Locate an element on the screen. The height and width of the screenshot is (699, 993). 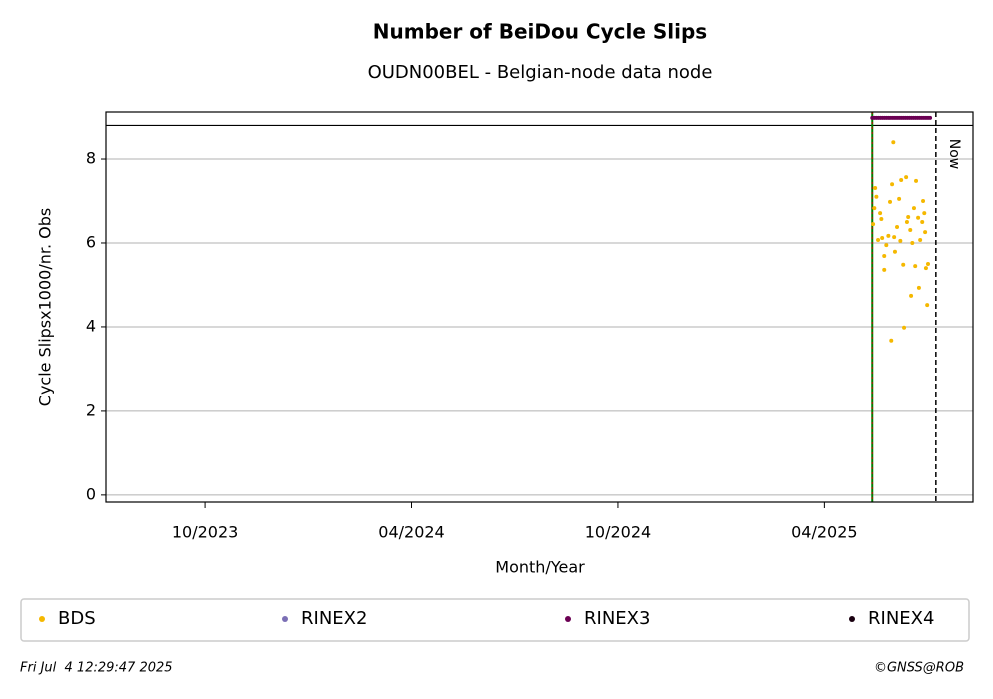
y-tick-label: 0 is located at coordinates (91, 493).